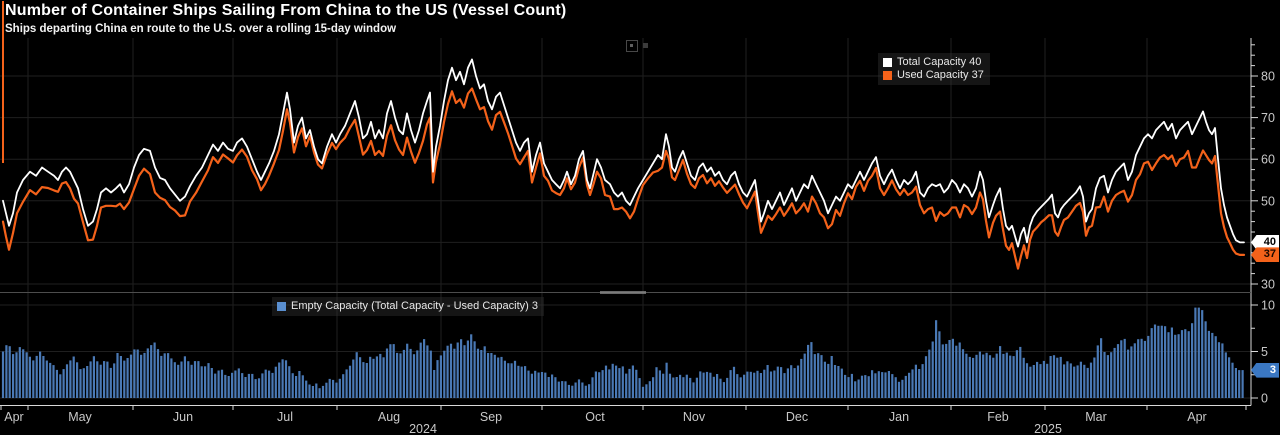  What do you see at coordinates (1265, 242) in the screenshot?
I see `total-capacity-value-tag: 40` at bounding box center [1265, 242].